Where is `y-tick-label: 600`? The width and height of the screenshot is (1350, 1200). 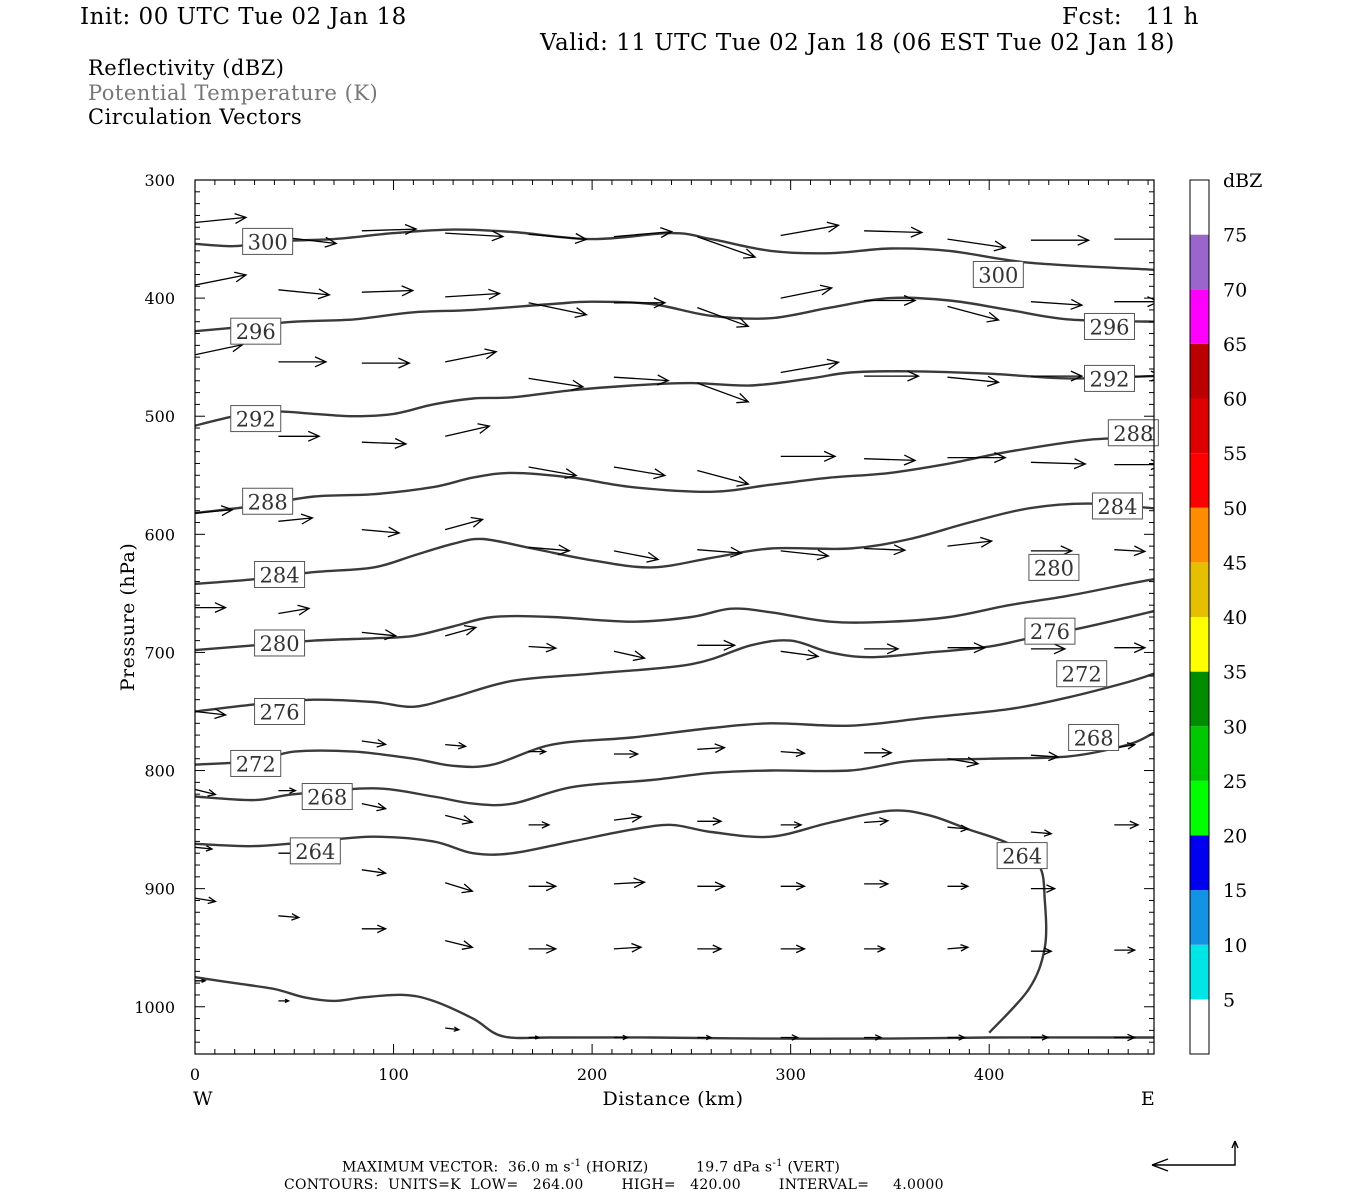 y-tick-label: 600 is located at coordinates (159, 534).